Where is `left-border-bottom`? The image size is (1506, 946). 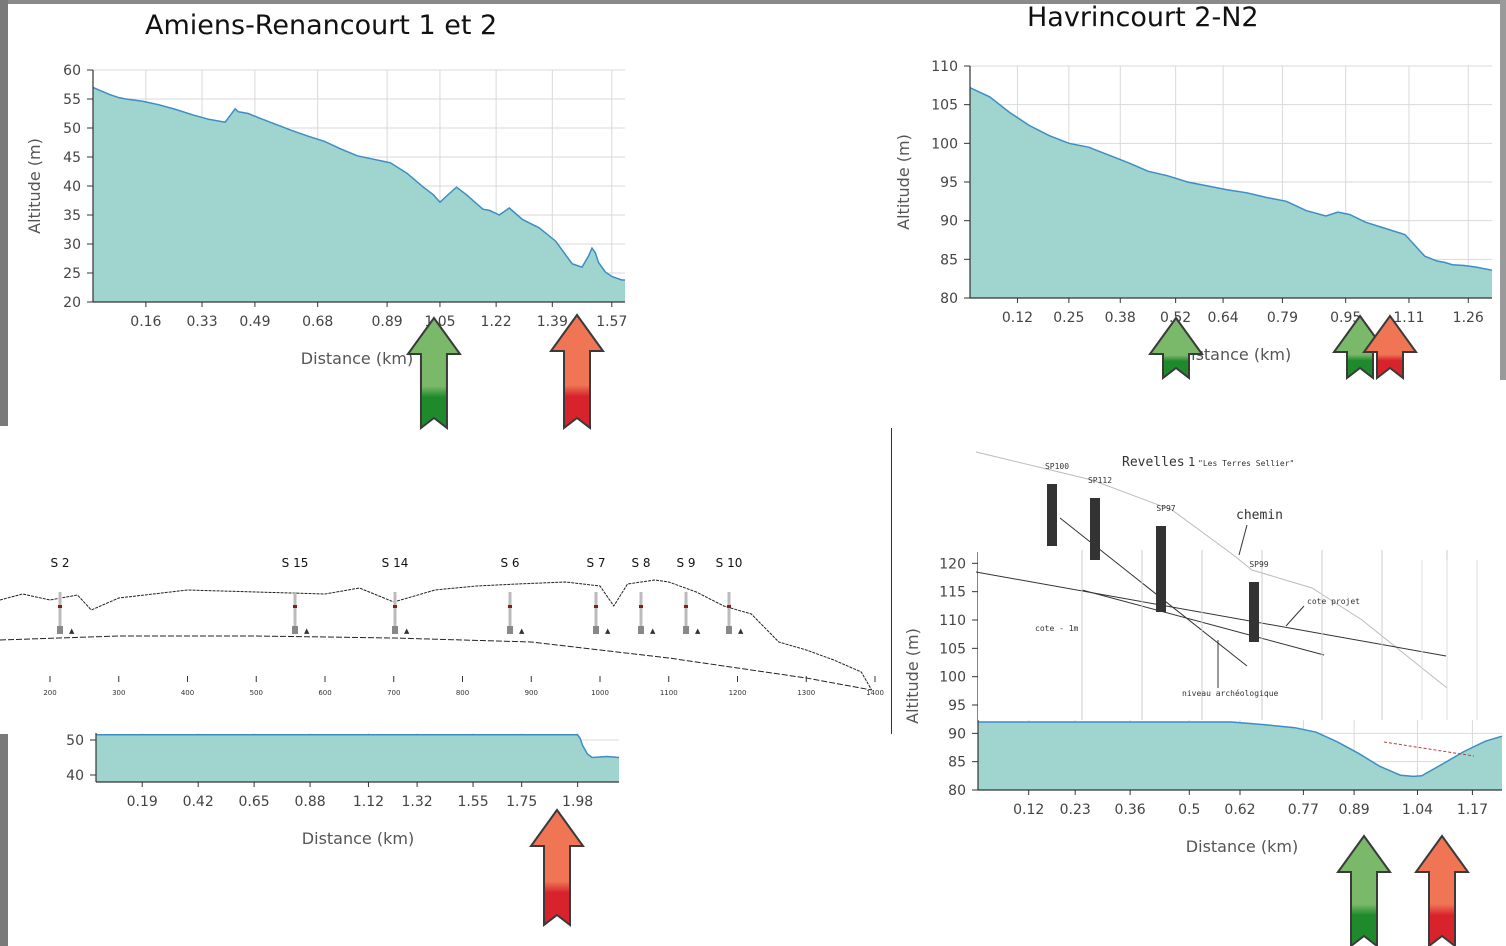 left-border-bottom is located at coordinates (4, 840).